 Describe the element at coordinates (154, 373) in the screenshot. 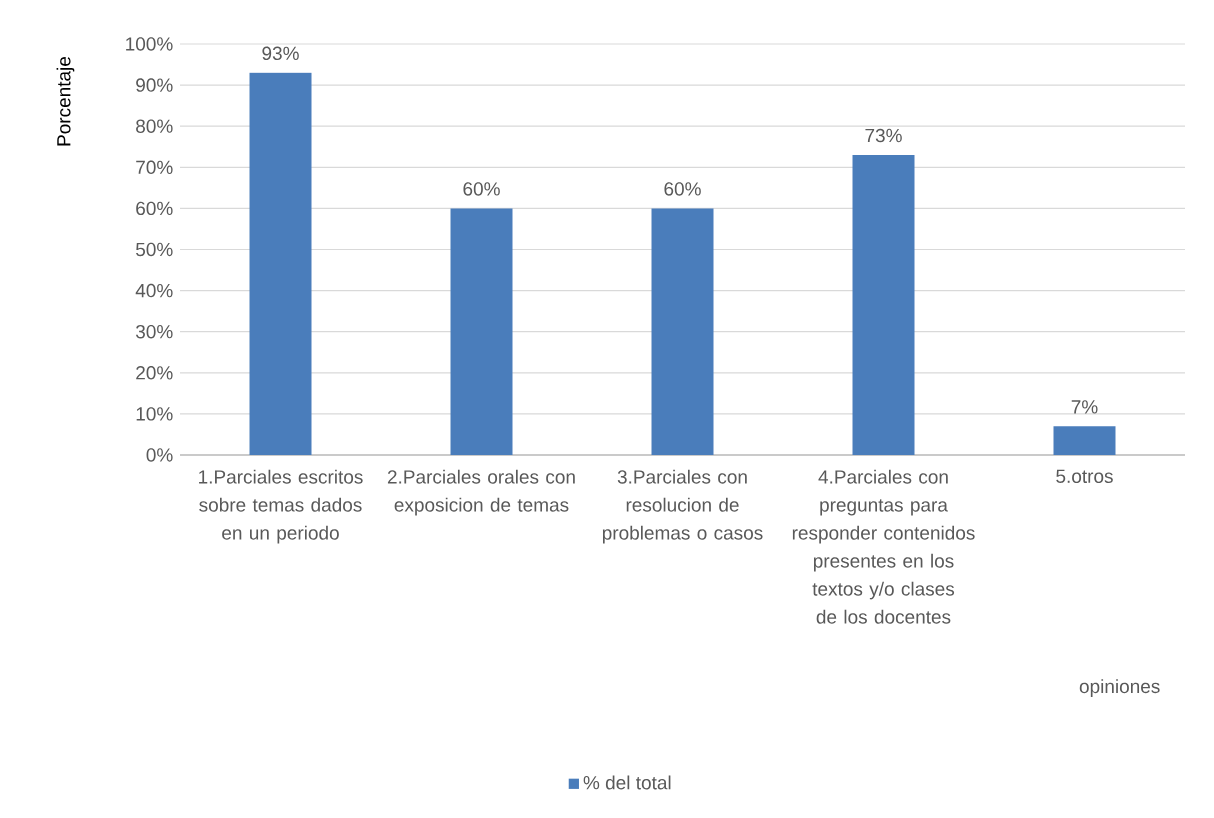

I see `y-tick-label: 20%` at that location.